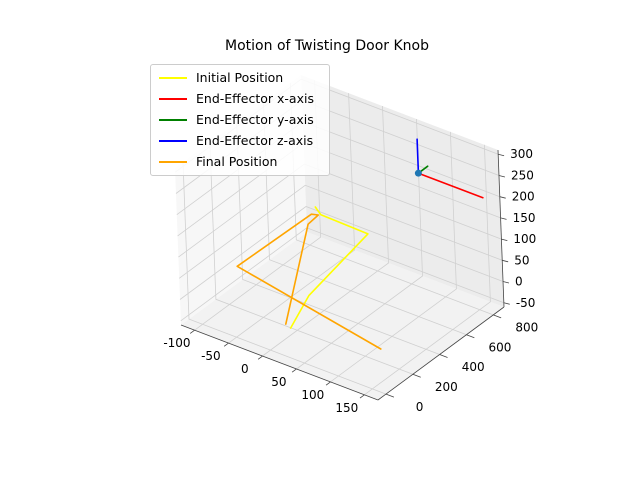 This screenshot has width=640, height=480. I want to click on y-axis-line, so click(441, 353).